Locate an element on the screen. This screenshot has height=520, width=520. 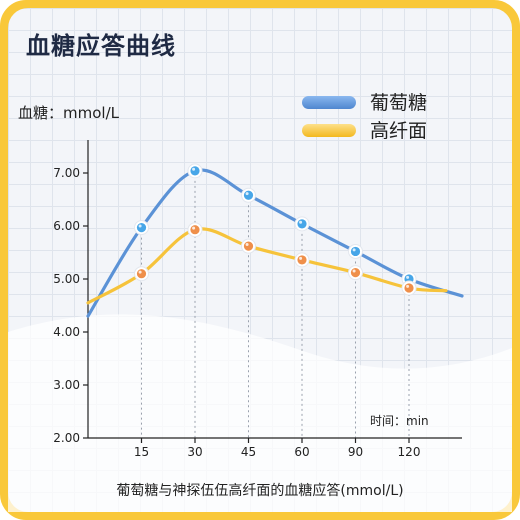
chart-caption: 葡萄糖与神探伍伍高纤面的血糖应答(mmol/L) is located at coordinates (260, 491).